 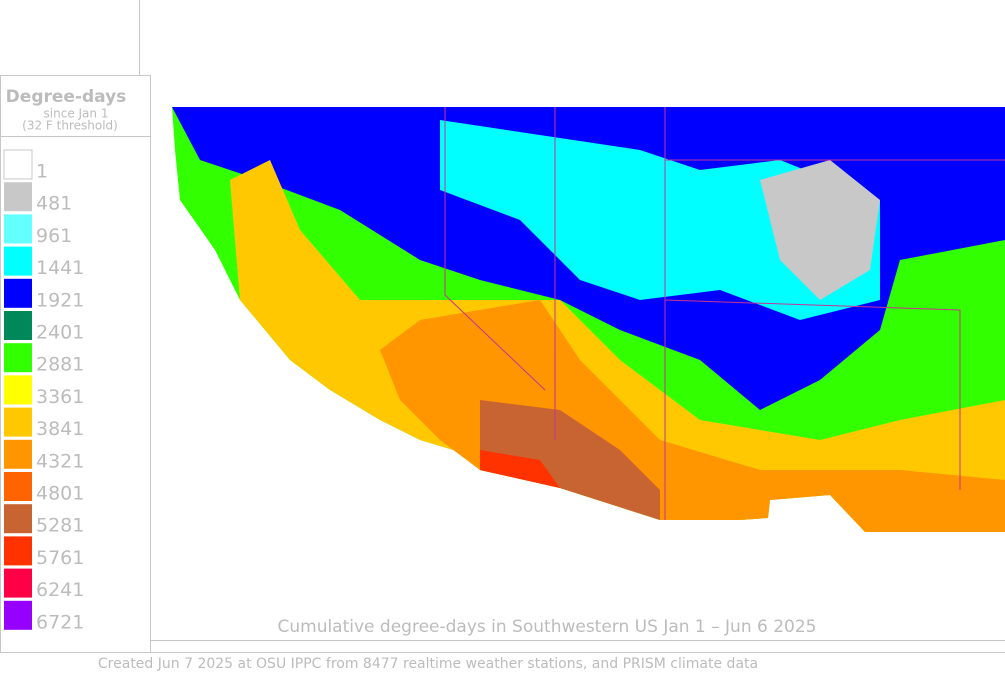 What do you see at coordinates (60, 333) in the screenshot?
I see `legend-label: 2401` at bounding box center [60, 333].